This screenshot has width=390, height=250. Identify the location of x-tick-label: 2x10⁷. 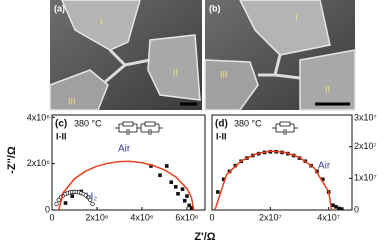
(270, 217).